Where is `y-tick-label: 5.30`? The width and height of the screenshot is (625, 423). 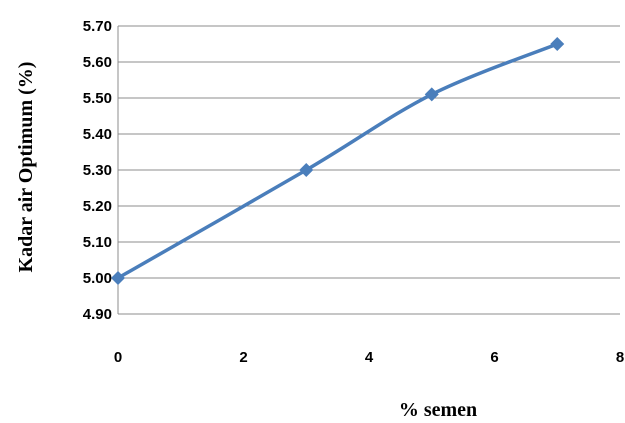
y-tick-label: 5.30 is located at coordinates (97, 170).